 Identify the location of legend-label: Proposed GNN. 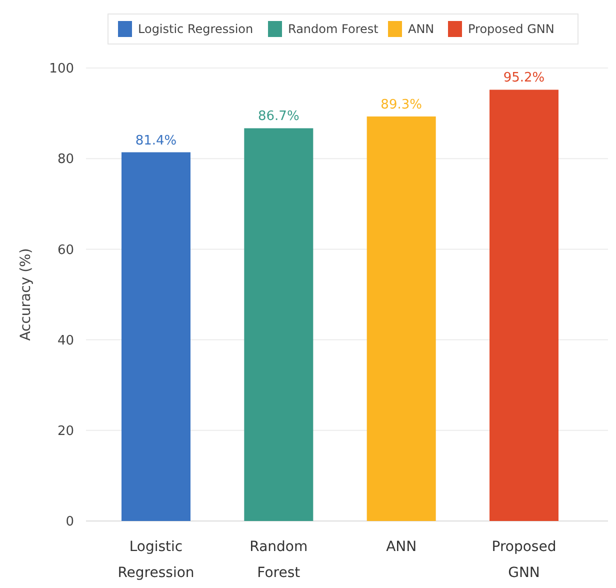
(511, 29).